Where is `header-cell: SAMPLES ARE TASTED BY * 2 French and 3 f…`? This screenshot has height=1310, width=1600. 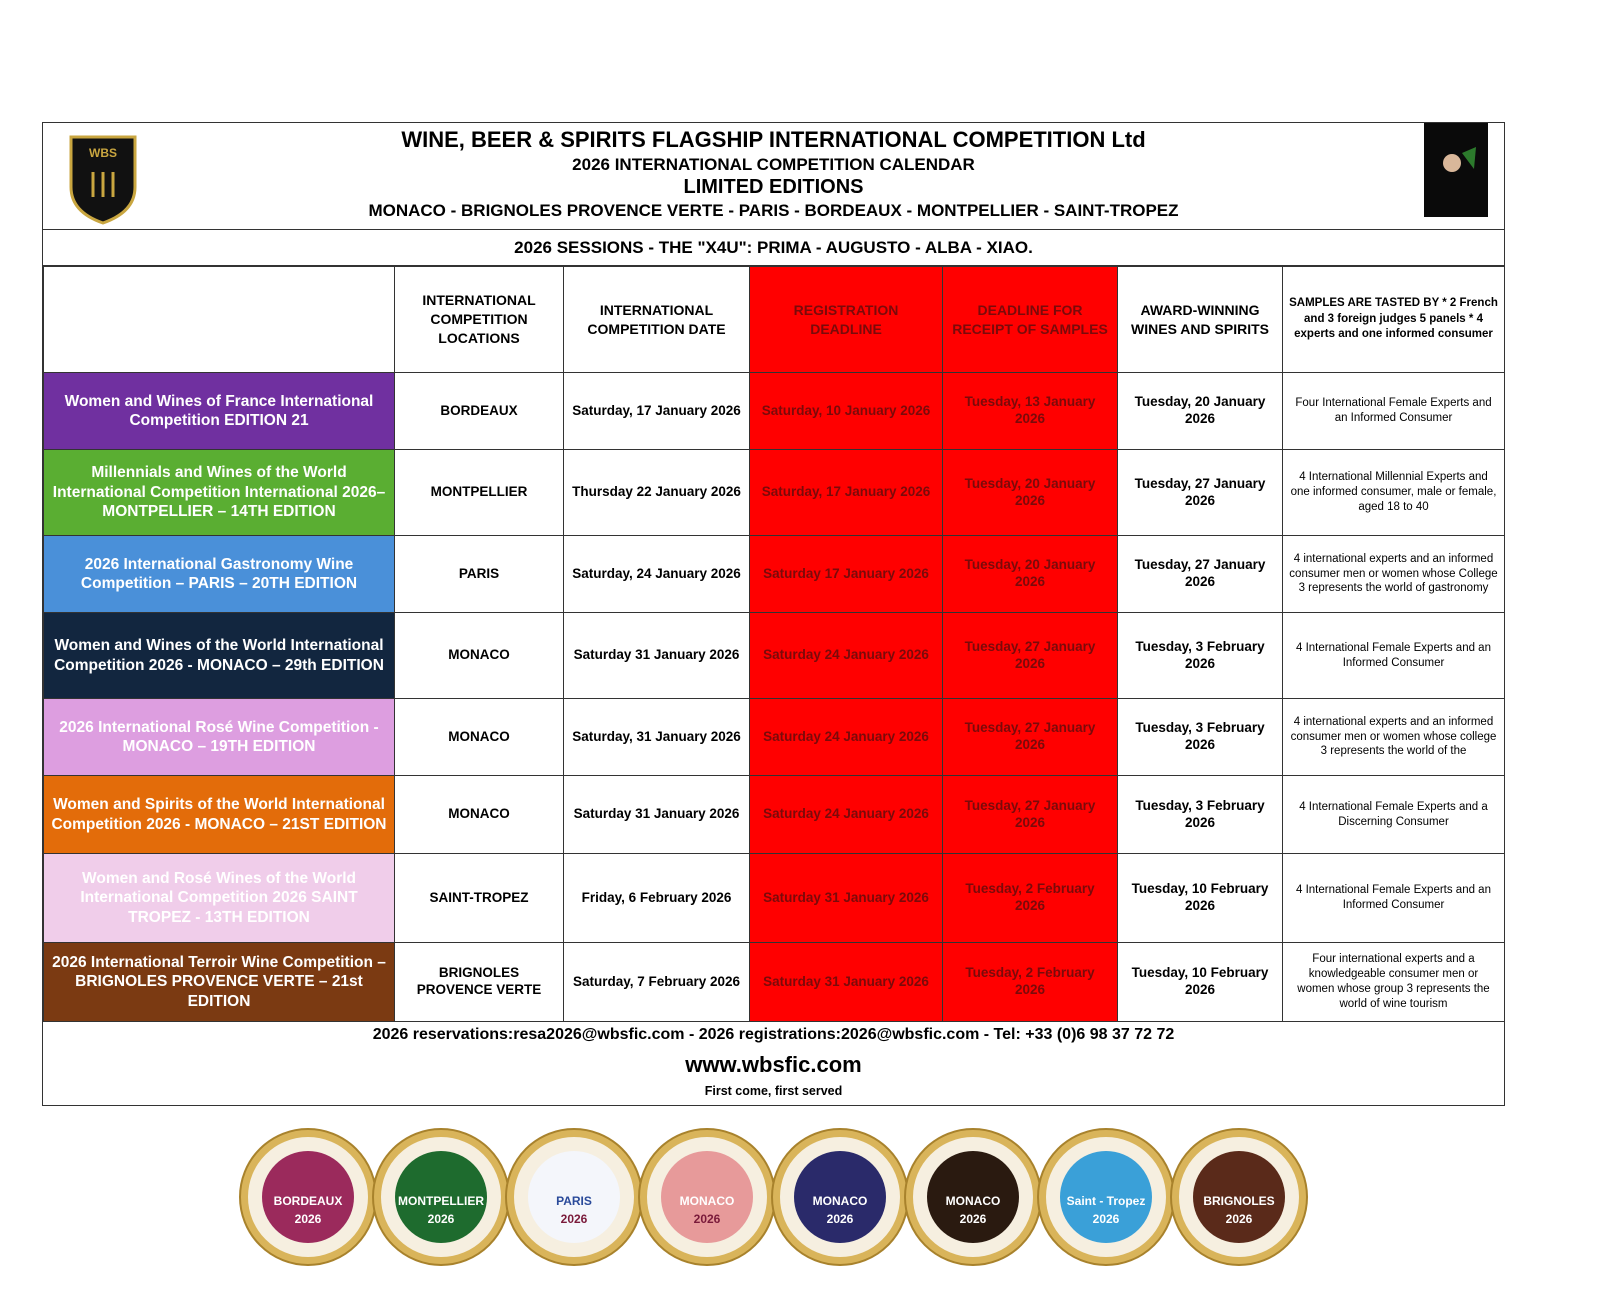
header-cell: SAMPLES ARE TASTED BY * 2 French and 3 f… is located at coordinates (1393, 319).